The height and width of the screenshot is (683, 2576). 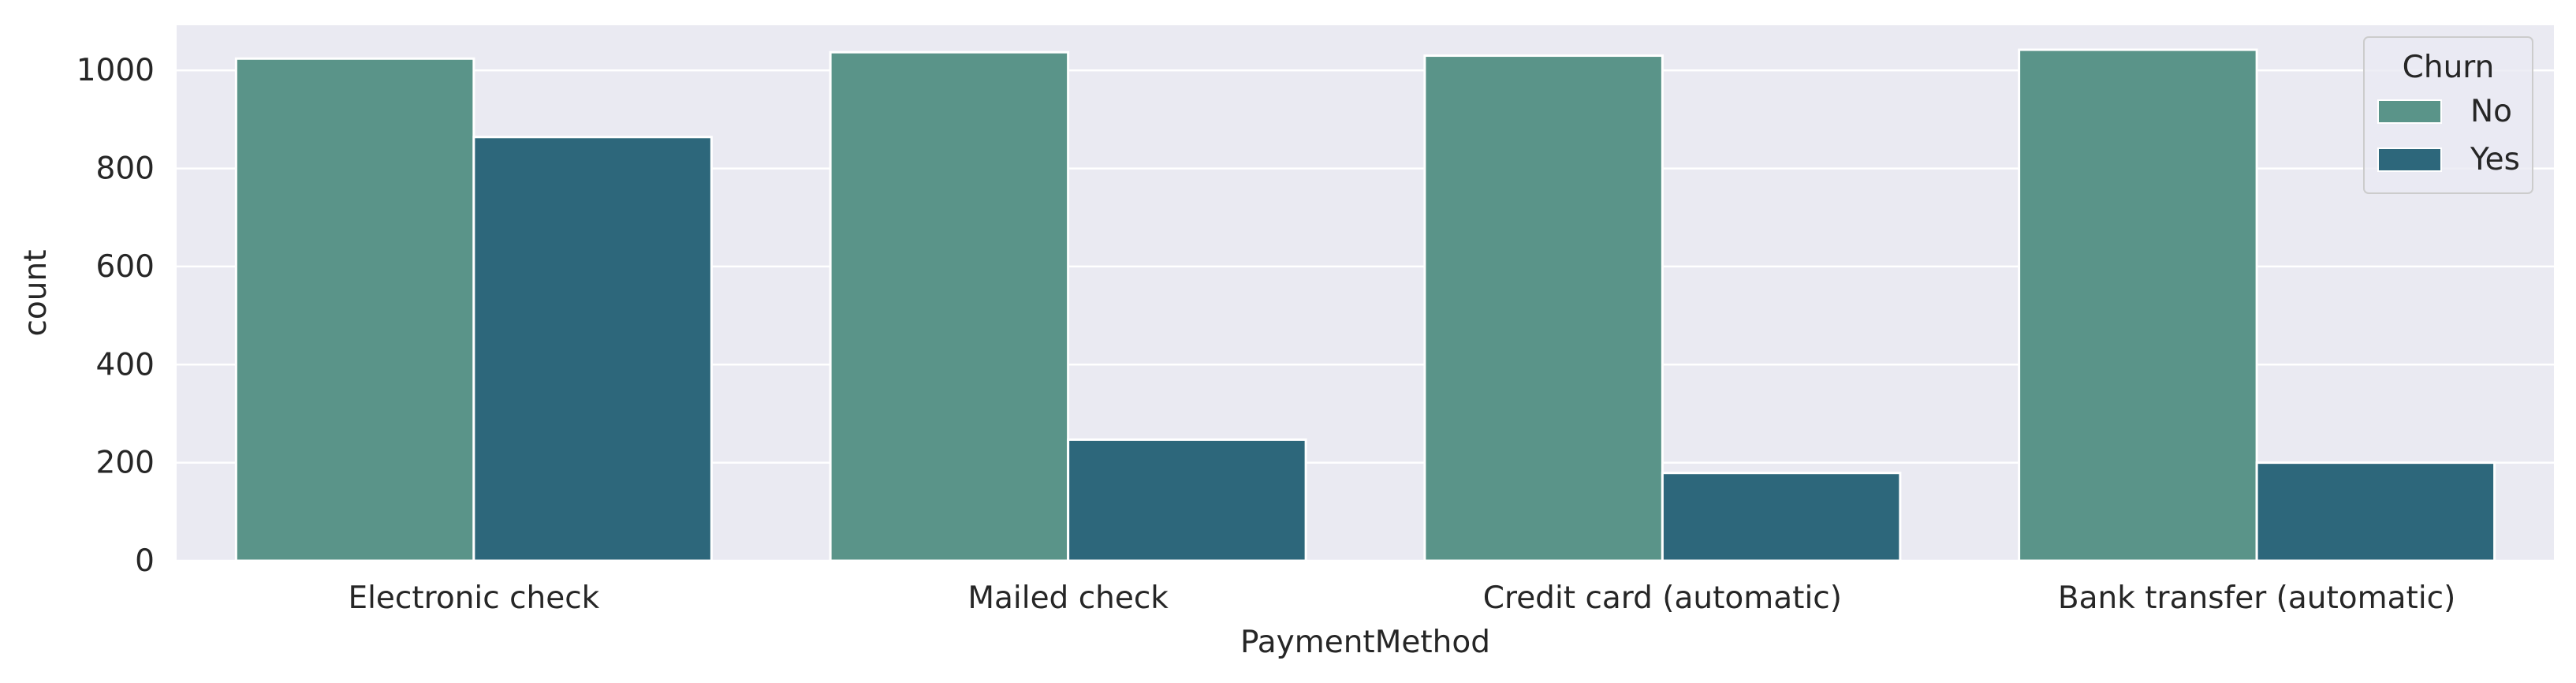 I want to click on legend: Churn No Yes, so click(x=2448, y=115).